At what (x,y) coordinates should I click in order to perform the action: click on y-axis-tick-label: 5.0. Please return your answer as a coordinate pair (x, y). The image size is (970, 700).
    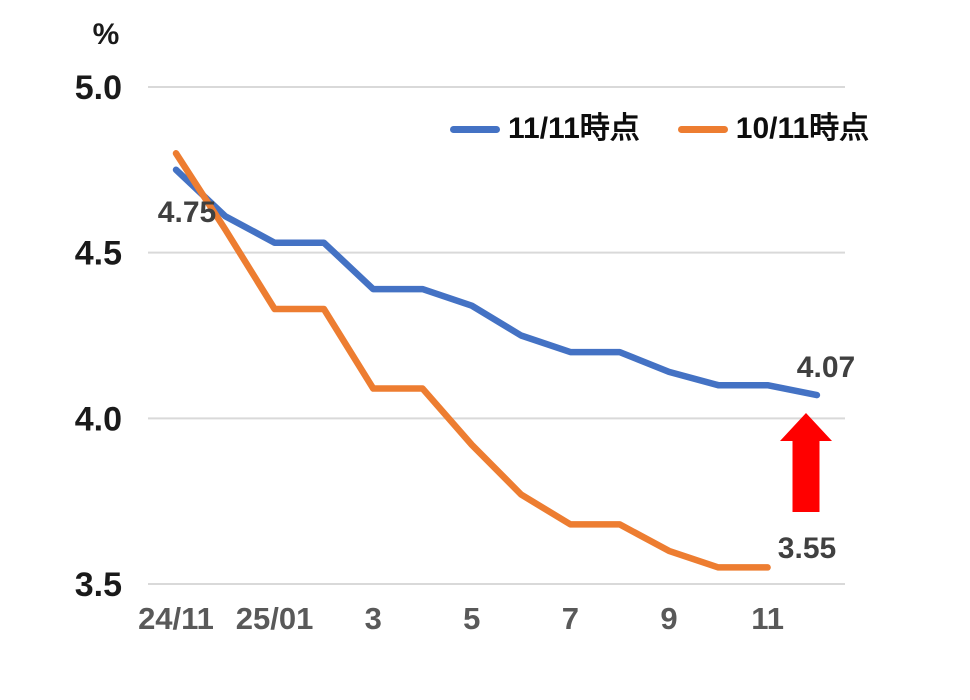
    Looking at the image, I should click on (98, 88).